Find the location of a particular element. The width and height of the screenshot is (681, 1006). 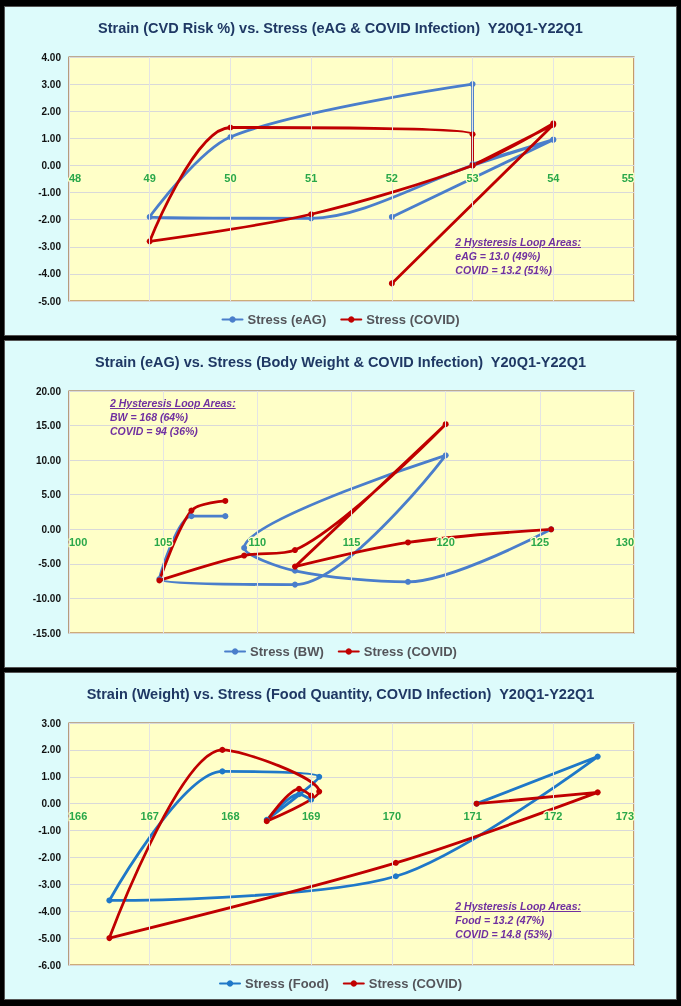

legend-label: Stress (eAG) is located at coordinates (287, 319).